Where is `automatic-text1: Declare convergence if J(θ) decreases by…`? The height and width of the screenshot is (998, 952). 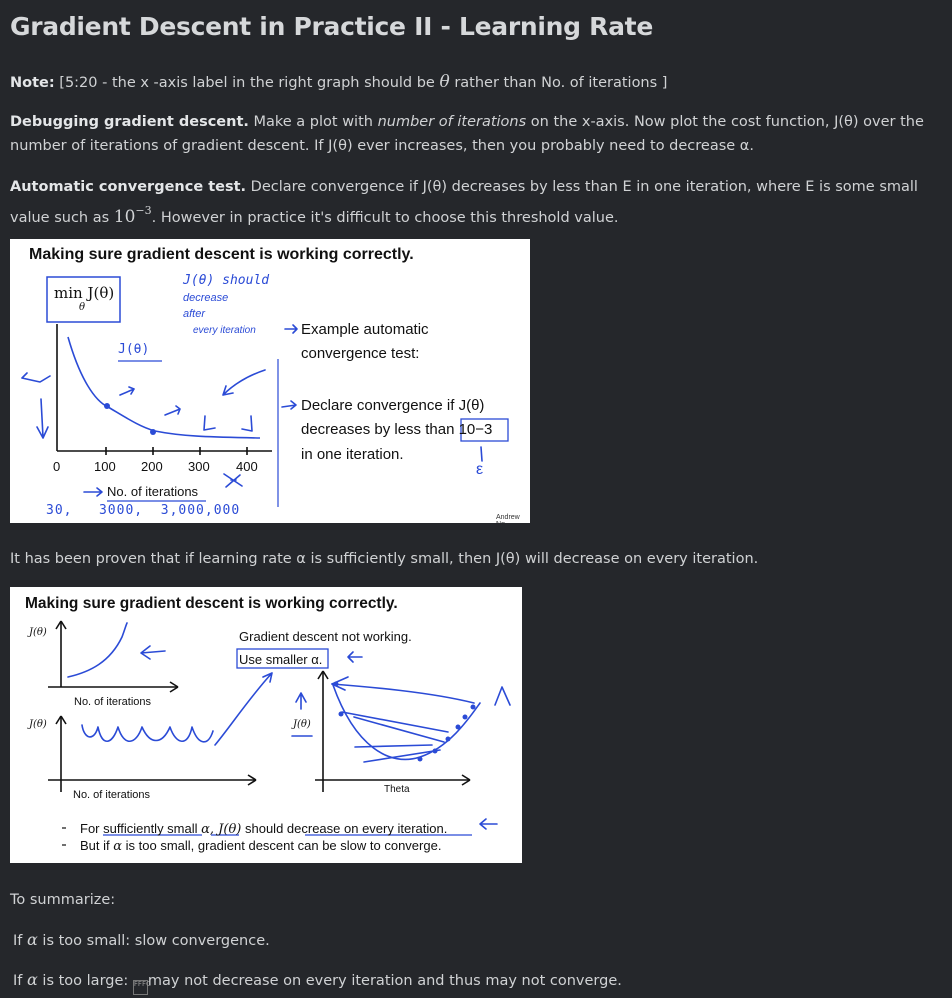 automatic-text1: Declare convergence if J(θ) decreases by… is located at coordinates (464, 202).